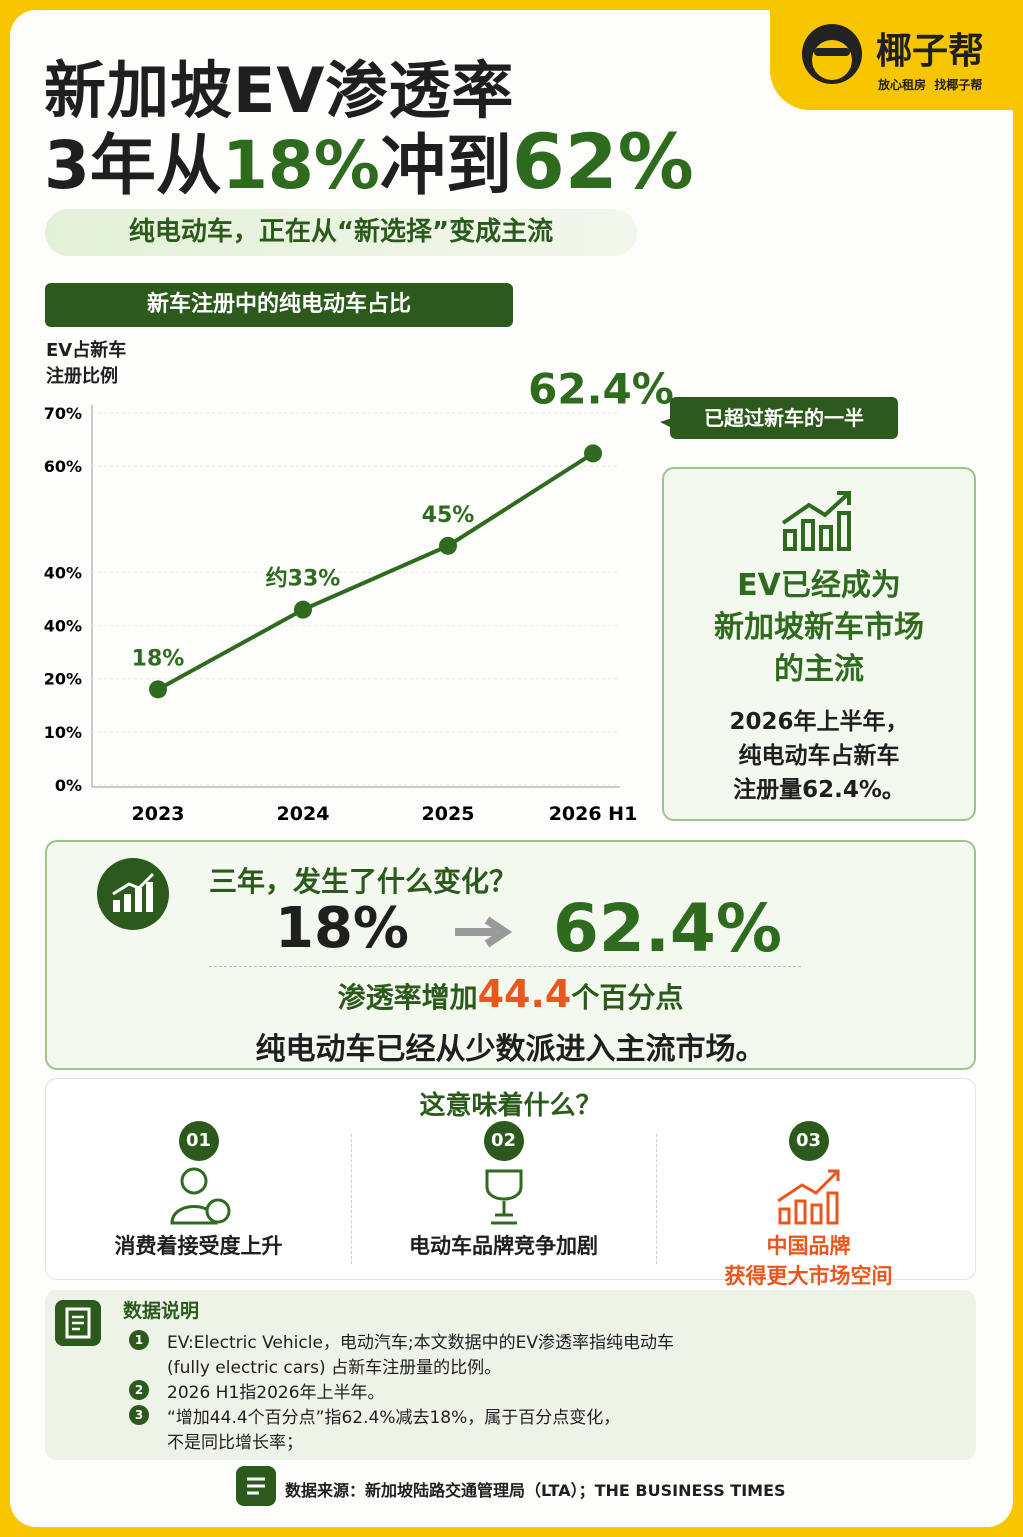 Image resolution: width=1023 pixels, height=1537 pixels. I want to click on change-heading: 三年，发生了什么变化？, so click(363, 881).